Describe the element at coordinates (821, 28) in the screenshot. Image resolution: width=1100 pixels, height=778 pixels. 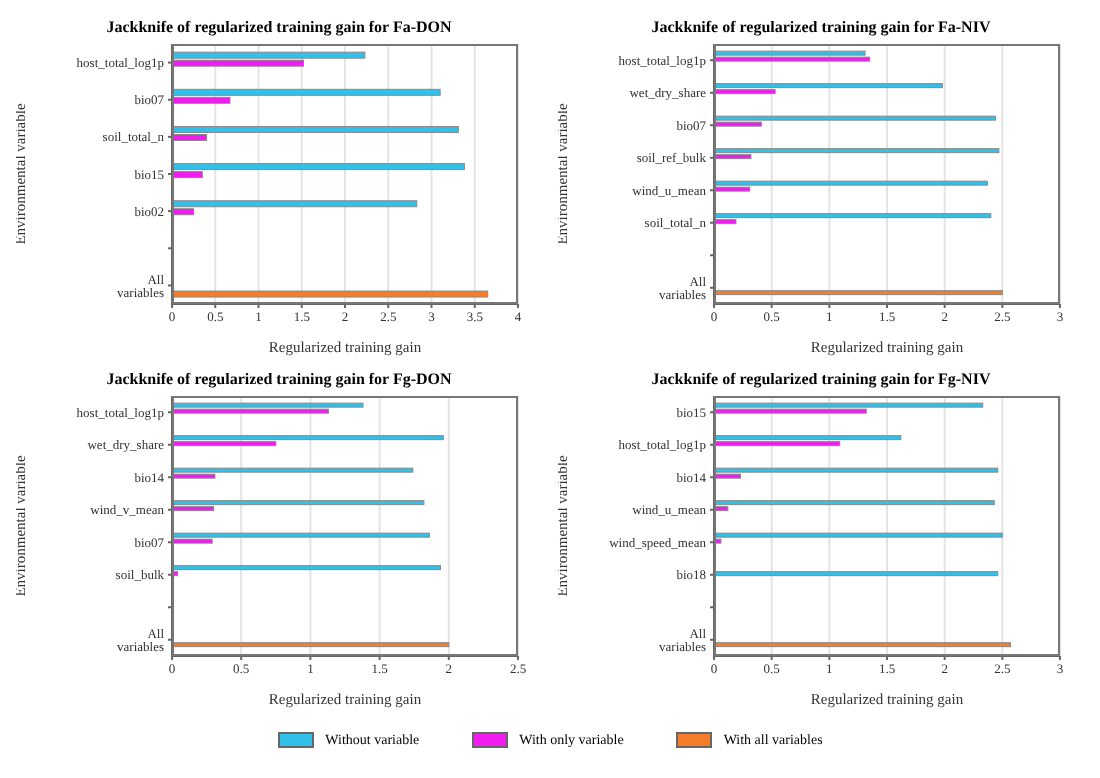
I see `chart-title: Jackknife of regularized training gain for Fa-NIV` at that location.